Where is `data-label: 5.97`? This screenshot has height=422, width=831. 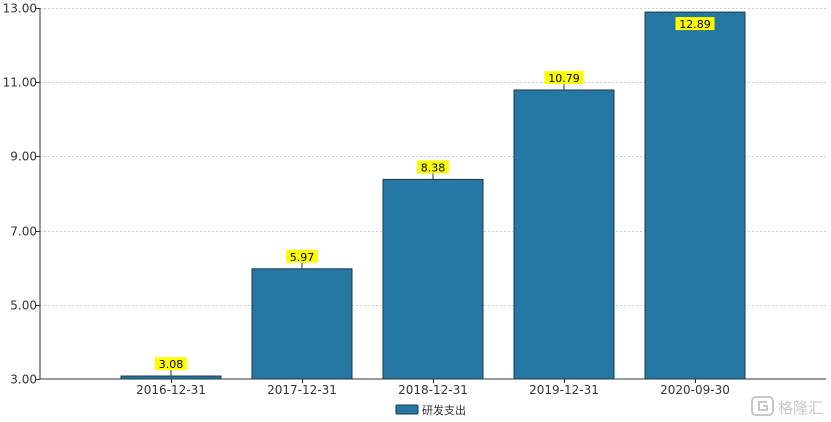 data-label: 5.97 is located at coordinates (302, 259).